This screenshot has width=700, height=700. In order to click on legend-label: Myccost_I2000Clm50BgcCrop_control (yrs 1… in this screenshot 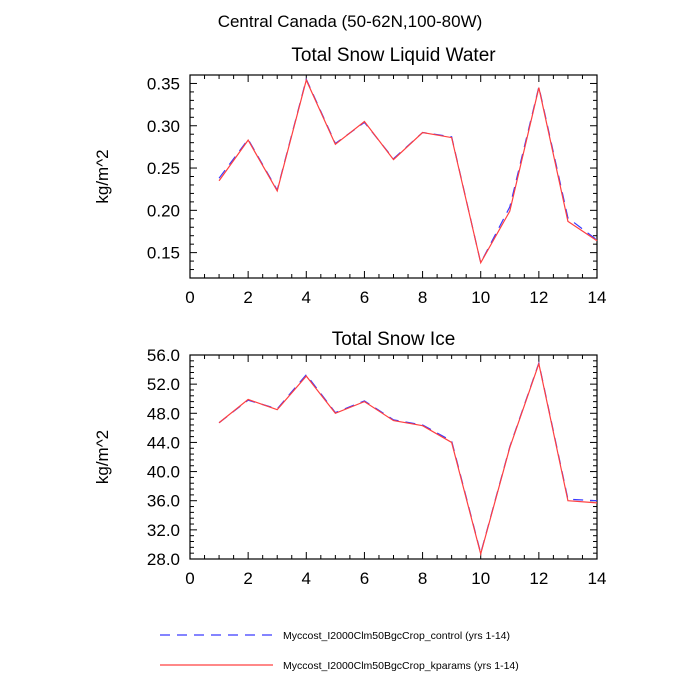, I will do `click(396, 636)`.